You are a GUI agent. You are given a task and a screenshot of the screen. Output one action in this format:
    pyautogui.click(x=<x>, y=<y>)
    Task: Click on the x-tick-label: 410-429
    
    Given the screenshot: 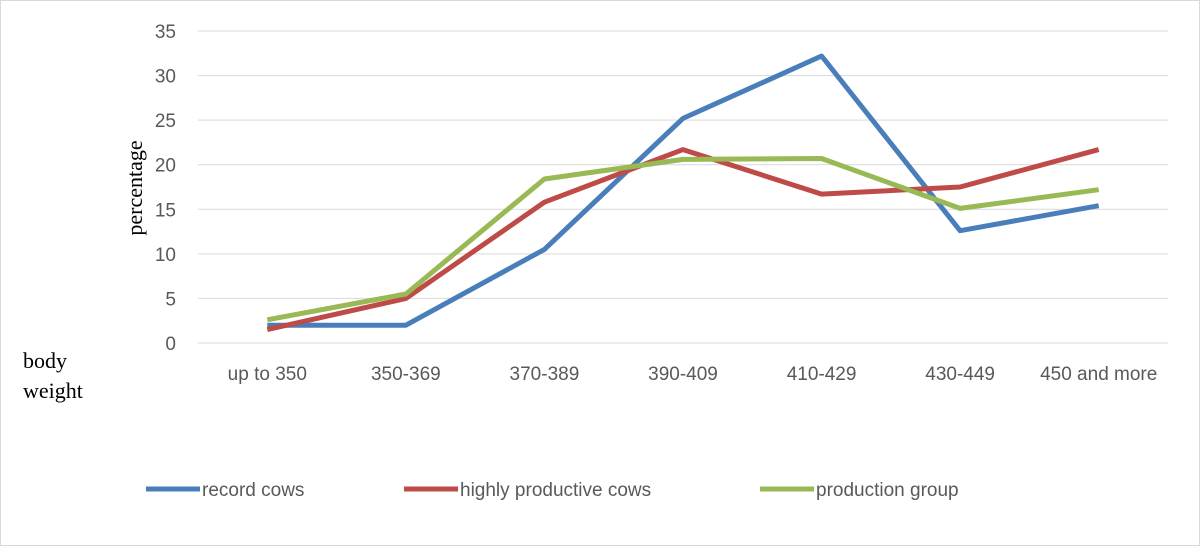 What is the action you would take?
    pyautogui.click(x=822, y=374)
    